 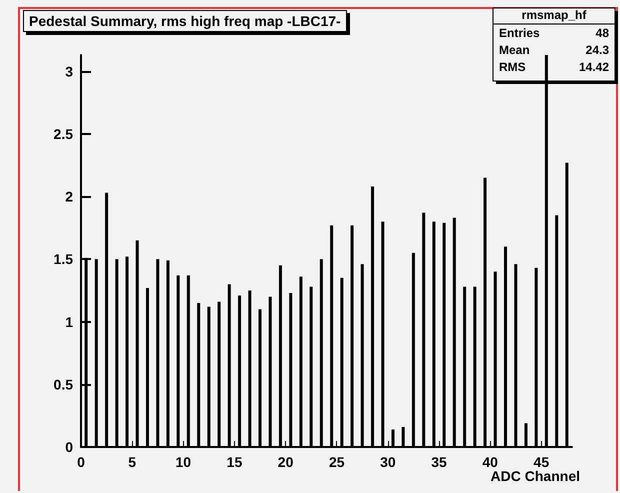 What do you see at coordinates (490, 462) in the screenshot?
I see `x-tick-label: 40` at bounding box center [490, 462].